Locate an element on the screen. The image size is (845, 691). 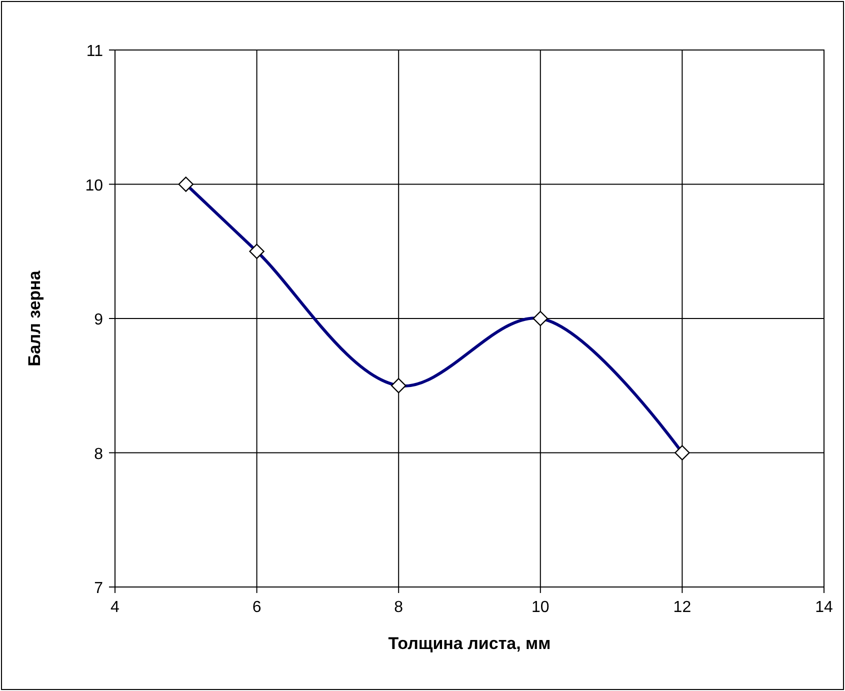
x-tick-label: 4 is located at coordinates (115, 607).